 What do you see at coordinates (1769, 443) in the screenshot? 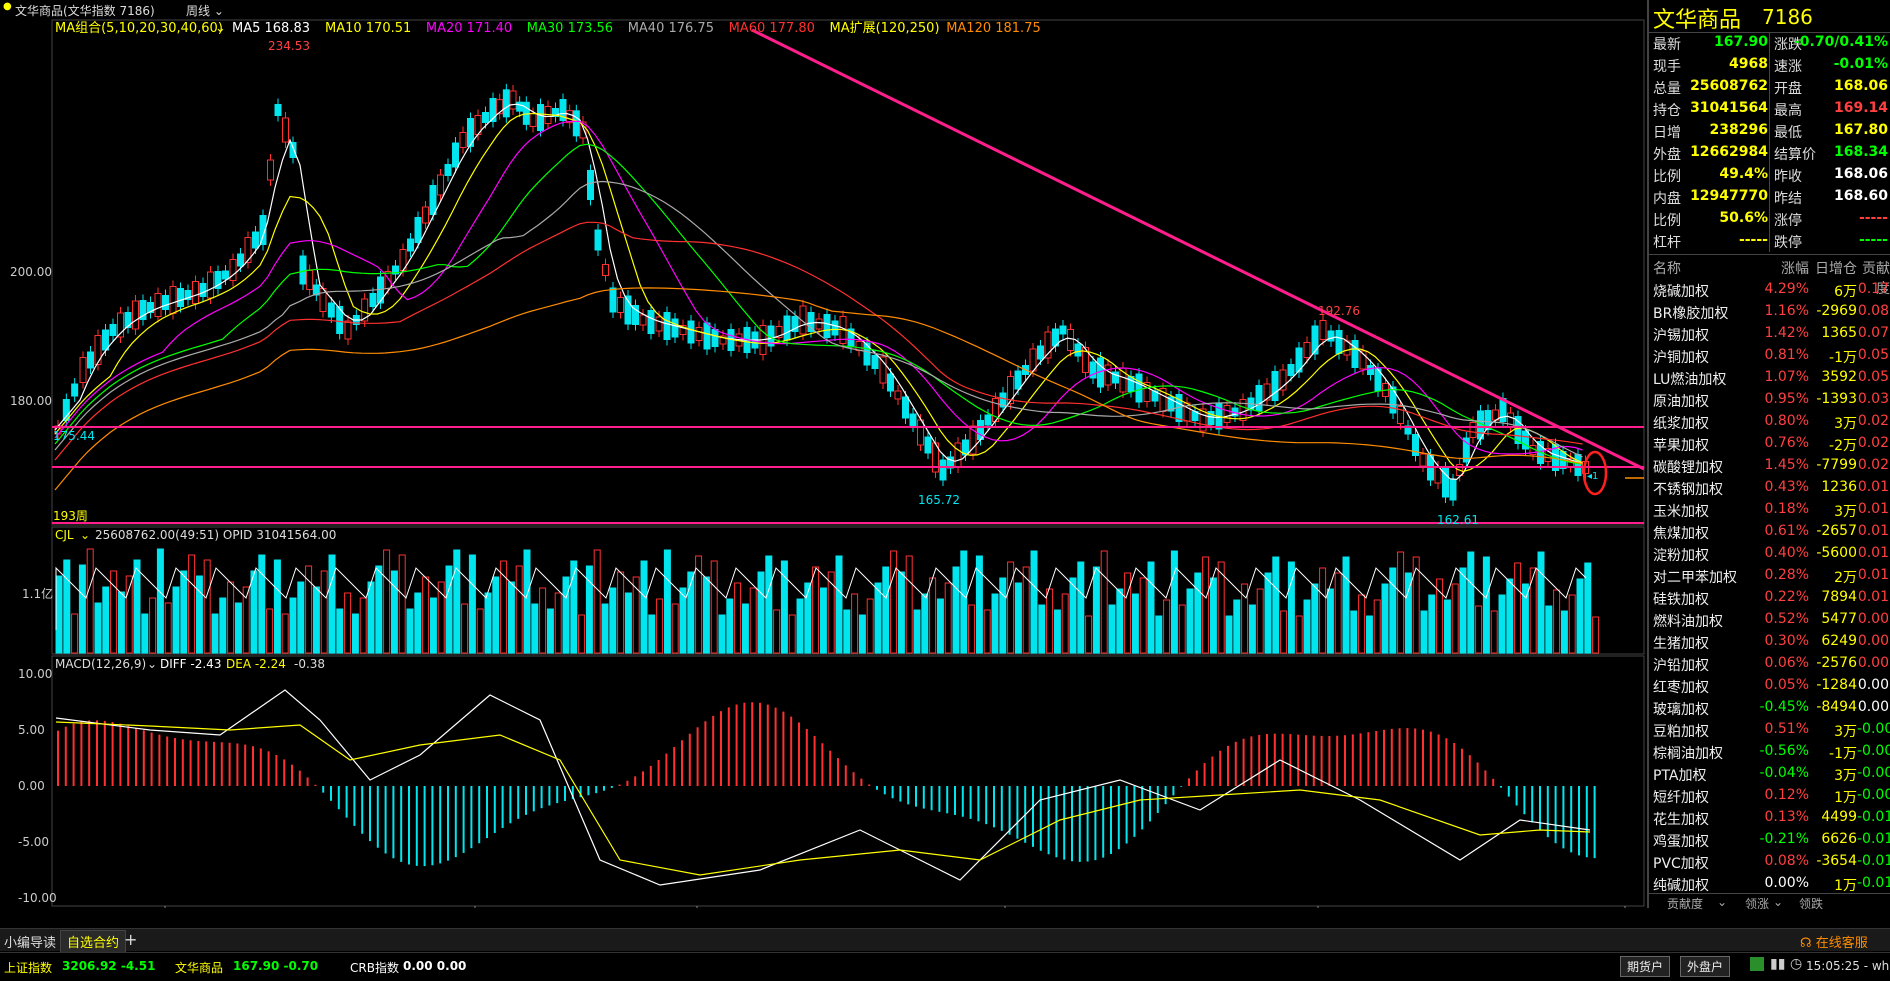
I see `list-item: 苹果加权 0.76% -2万 0.02` at bounding box center [1769, 443].